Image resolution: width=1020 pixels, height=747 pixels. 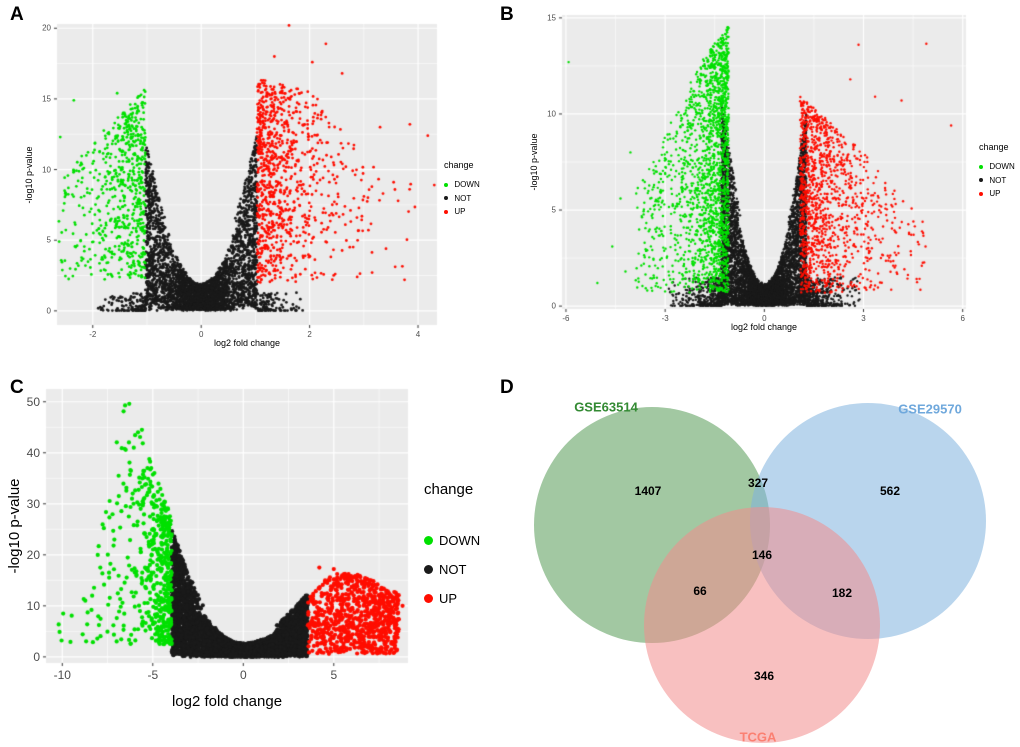 What do you see at coordinates (33, 452) in the screenshot?
I see `y-tick-label: 40` at bounding box center [33, 452].